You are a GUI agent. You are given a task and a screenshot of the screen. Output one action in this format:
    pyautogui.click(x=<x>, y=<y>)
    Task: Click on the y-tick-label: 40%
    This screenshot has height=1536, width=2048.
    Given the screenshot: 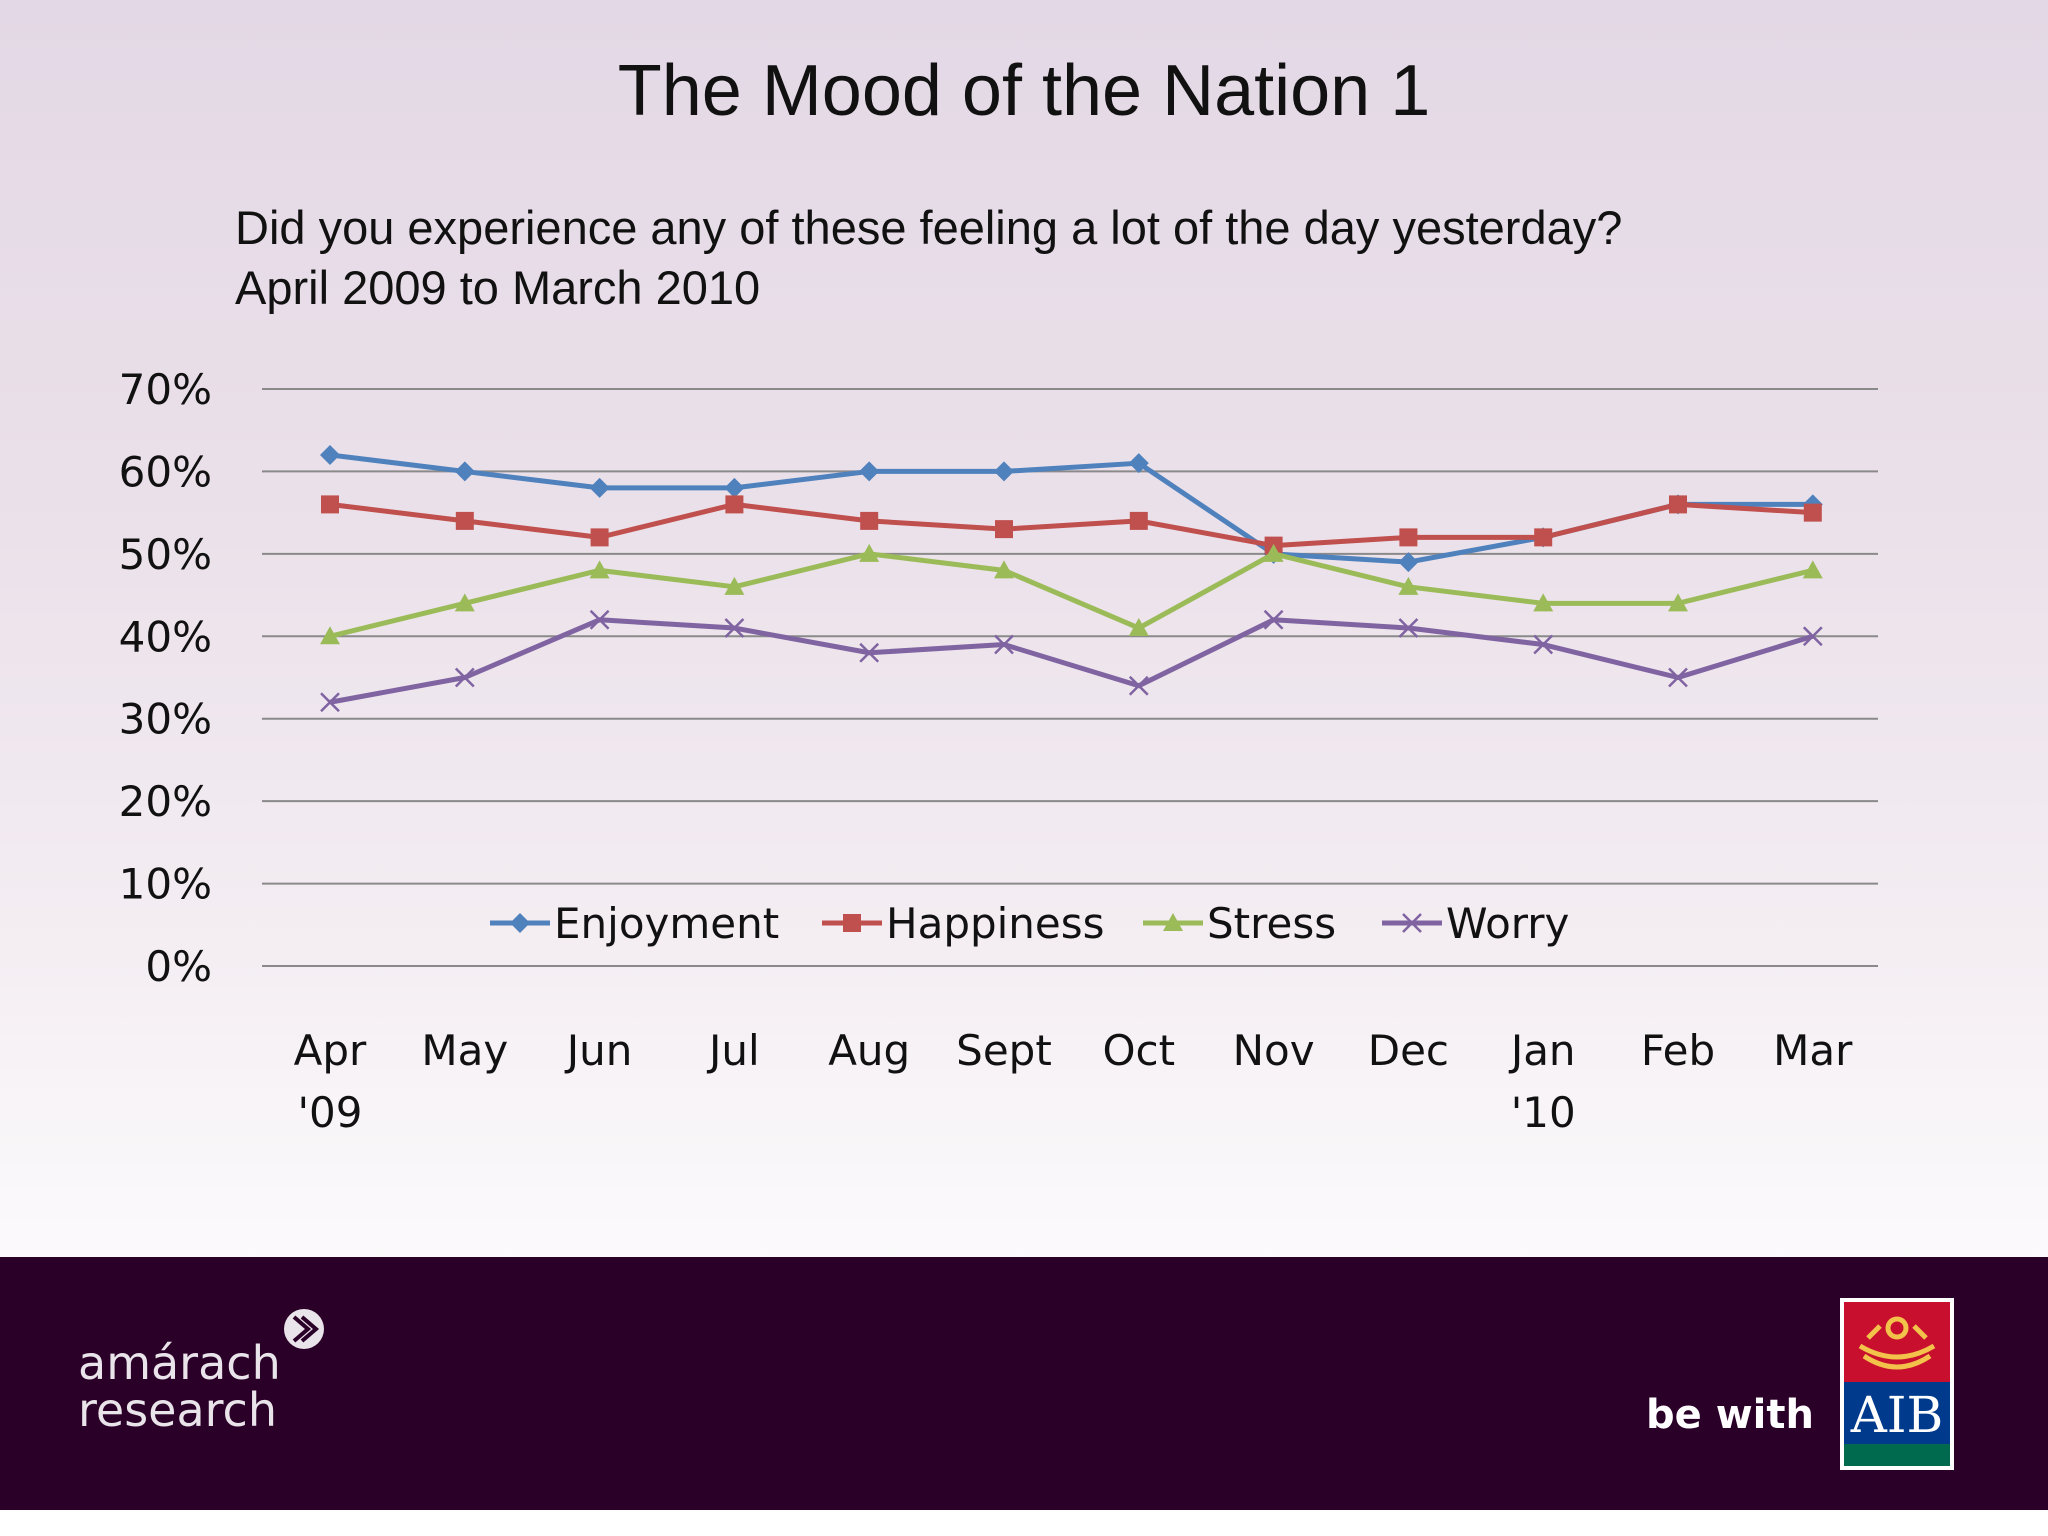 What is the action you would take?
    pyautogui.click(x=165, y=636)
    